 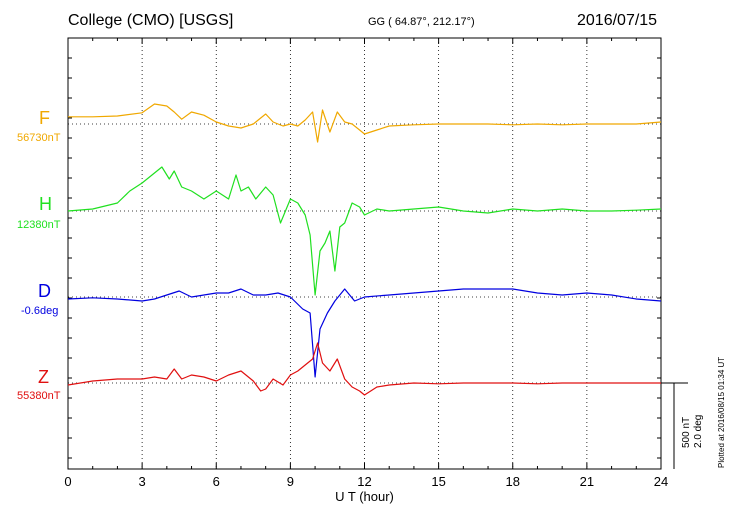 I want to click on x-axis-label: U T (hour), so click(x=364, y=496).